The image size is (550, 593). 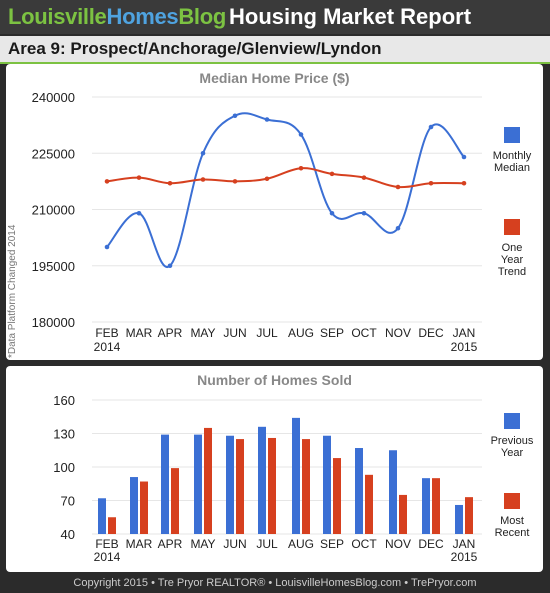 I want to click on y-tick-label: 70, so click(x=68, y=501).